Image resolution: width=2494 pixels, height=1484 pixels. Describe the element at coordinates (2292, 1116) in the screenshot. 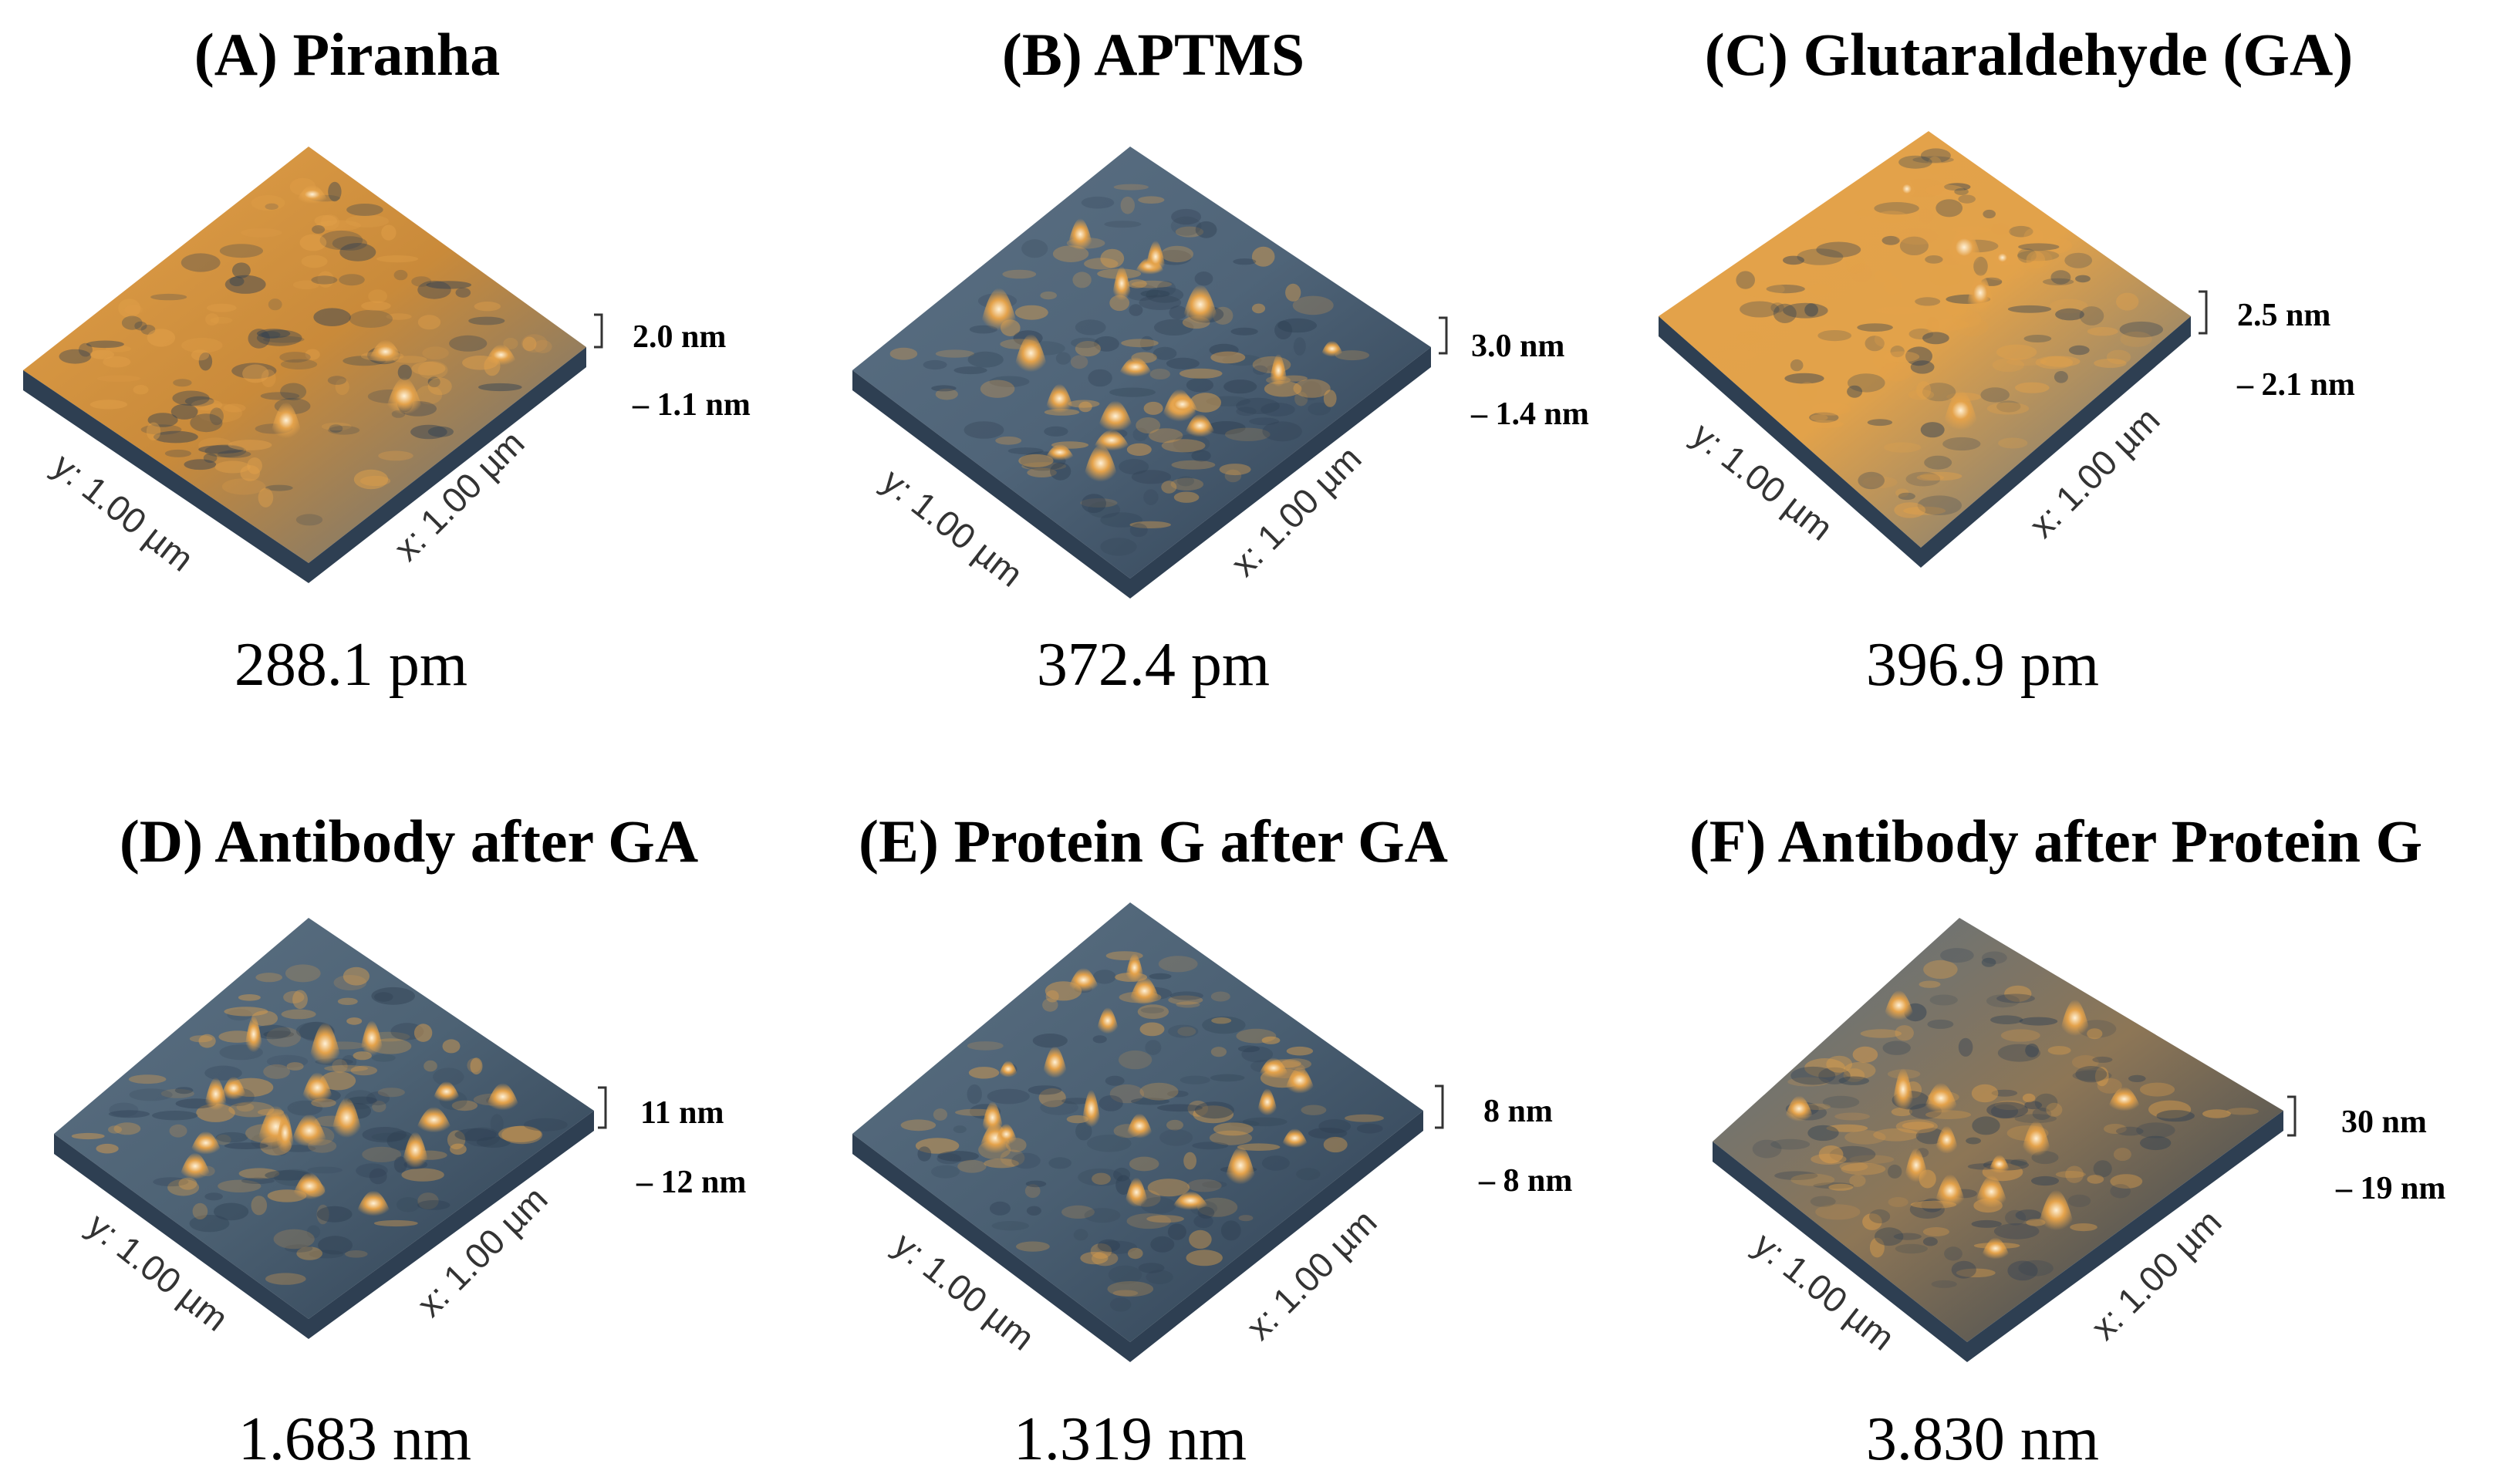

I see `z-scale-bar` at that location.